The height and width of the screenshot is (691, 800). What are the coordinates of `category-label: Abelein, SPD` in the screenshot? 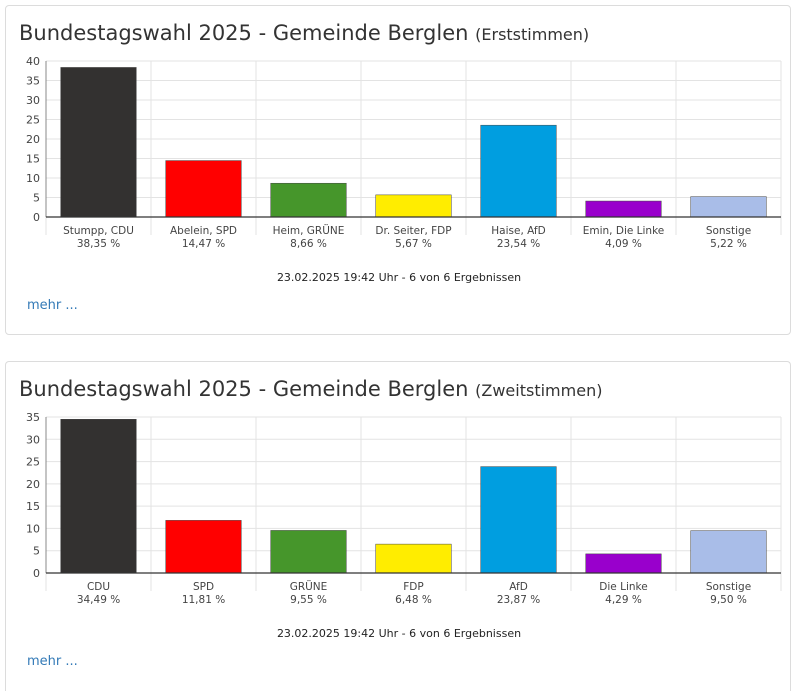 It's located at (203, 231).